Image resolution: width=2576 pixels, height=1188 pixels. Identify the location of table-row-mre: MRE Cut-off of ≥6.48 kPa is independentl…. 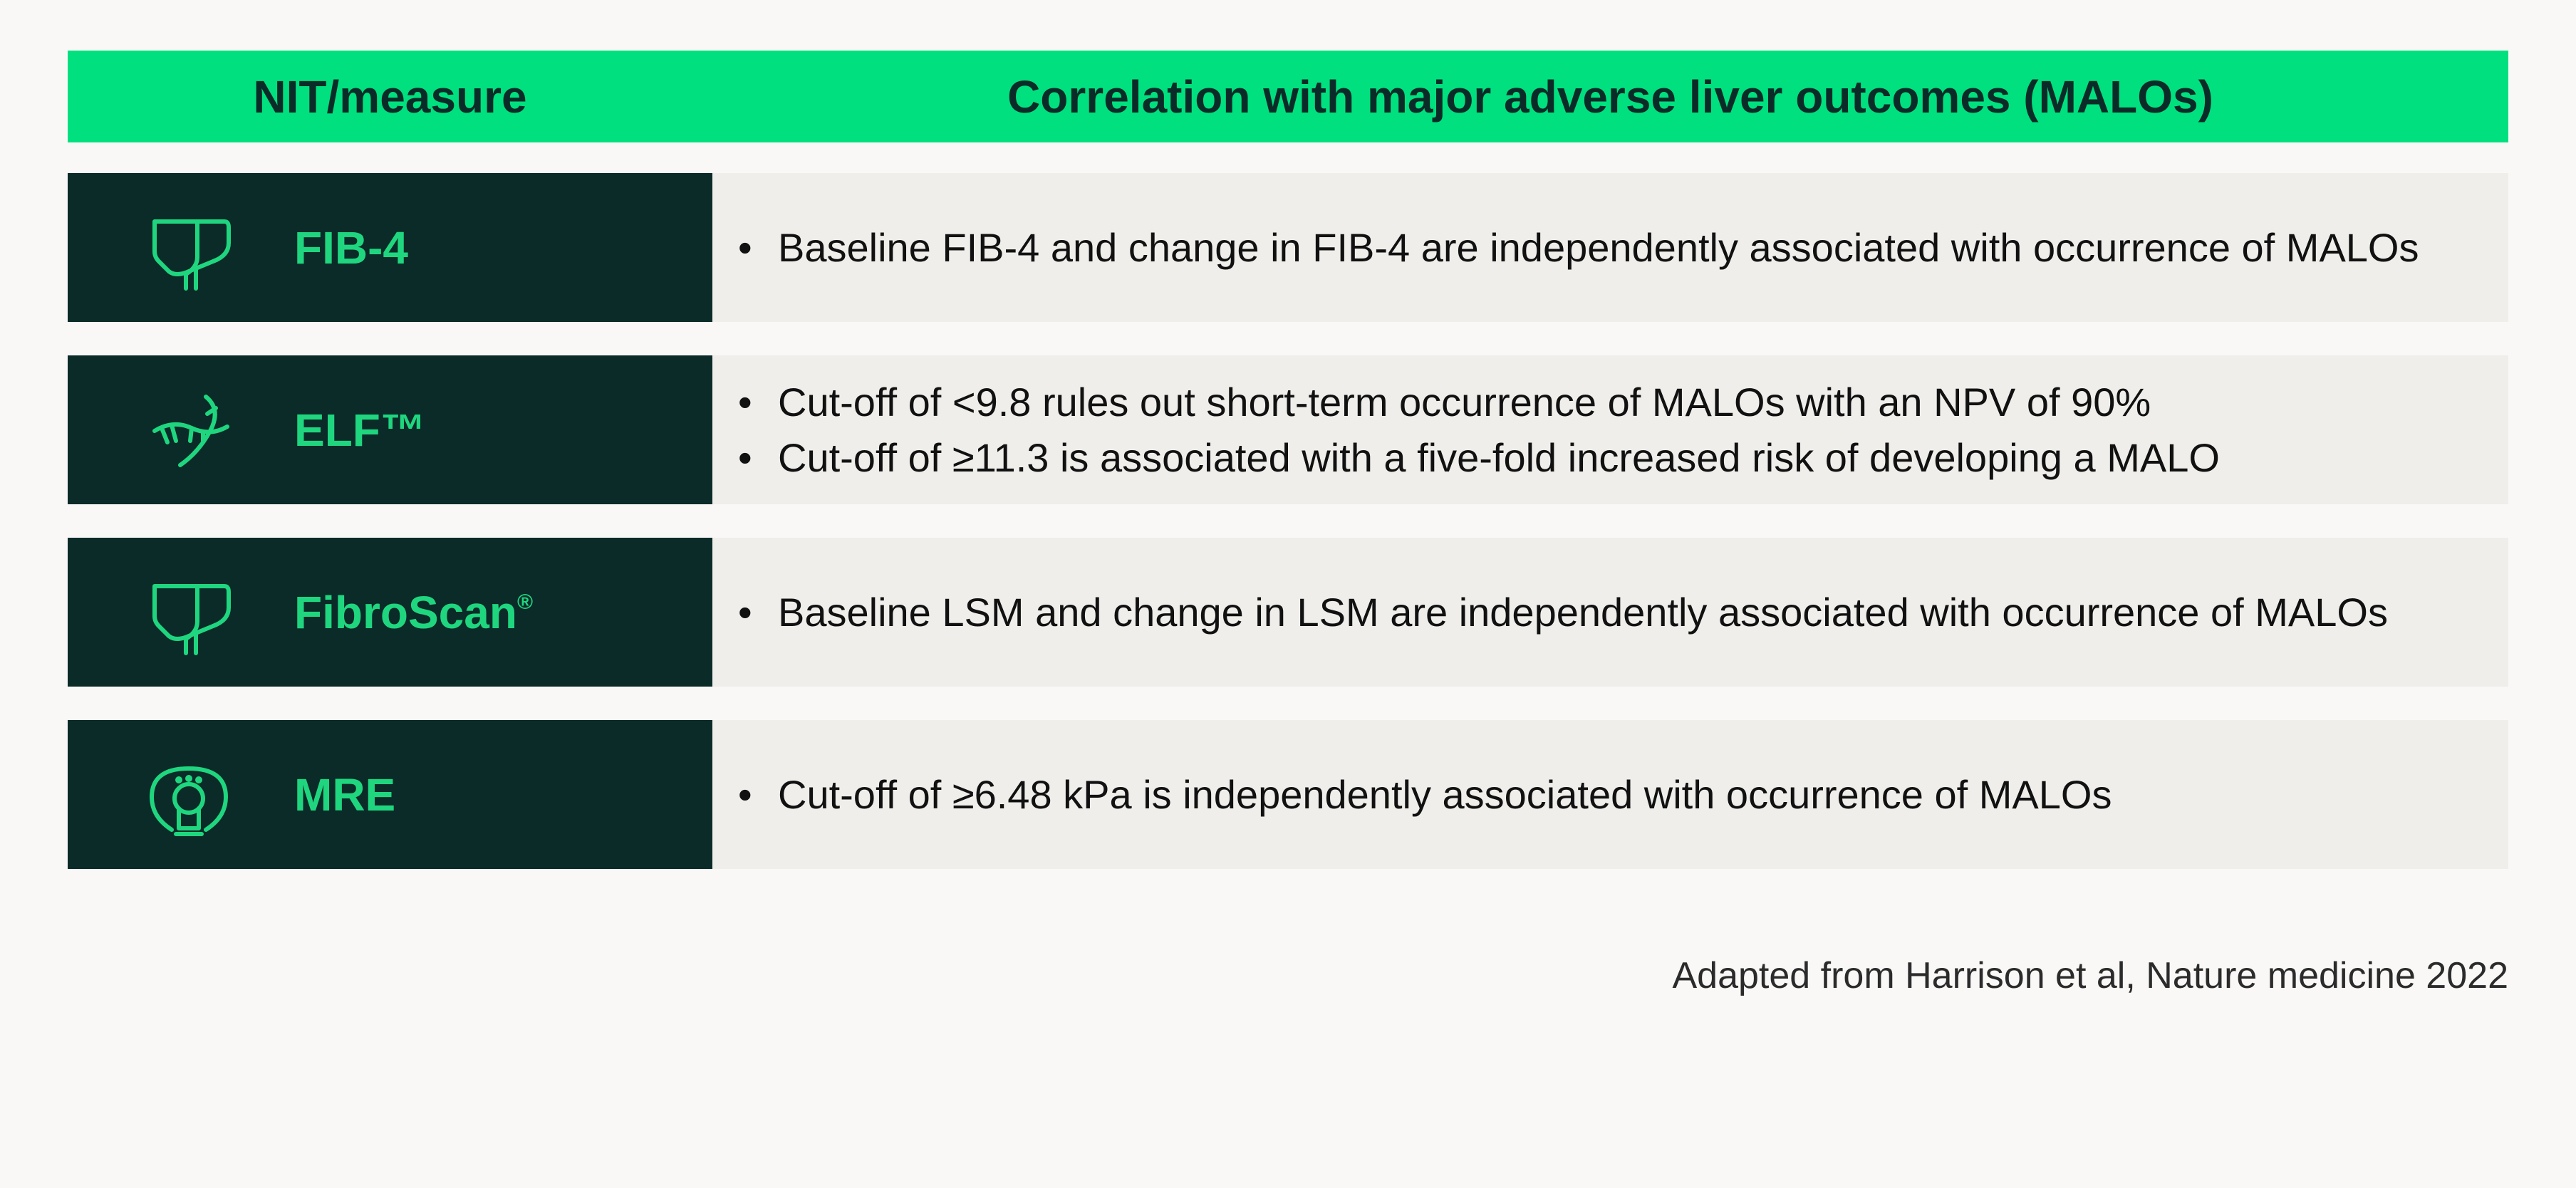
(1288, 794).